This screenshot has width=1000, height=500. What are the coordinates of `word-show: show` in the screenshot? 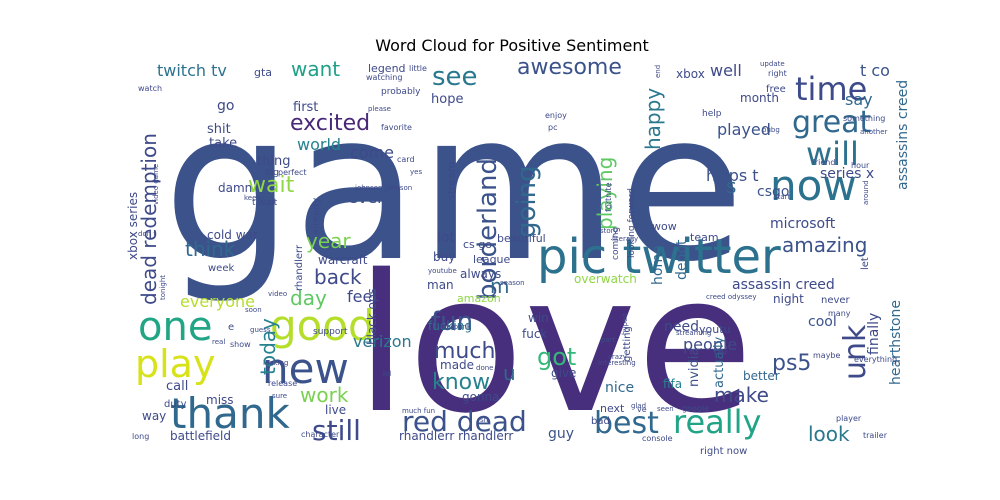 It's located at (240, 344).